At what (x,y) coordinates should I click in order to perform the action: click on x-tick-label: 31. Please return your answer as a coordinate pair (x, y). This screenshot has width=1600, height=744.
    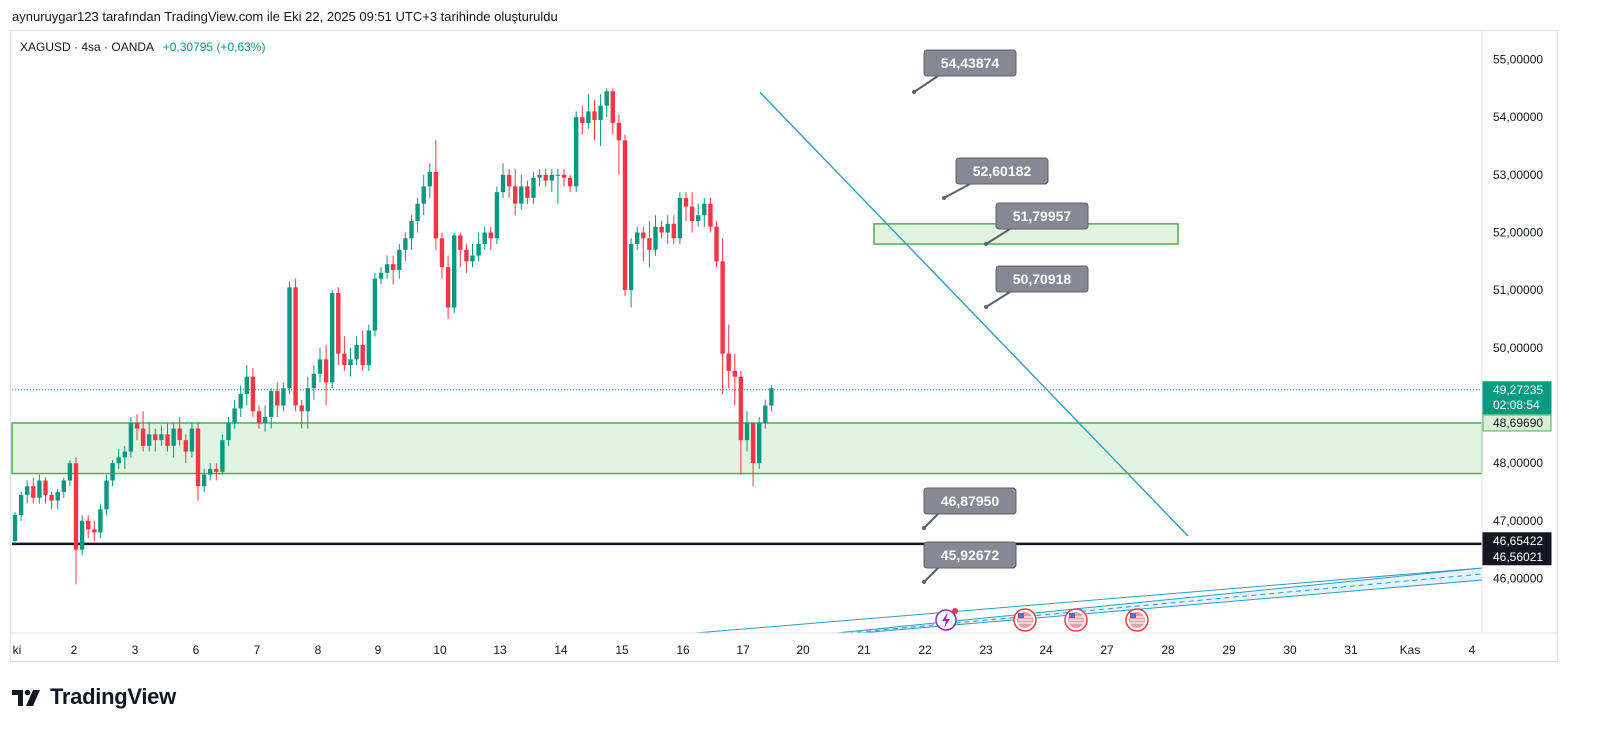
    Looking at the image, I should click on (1351, 650).